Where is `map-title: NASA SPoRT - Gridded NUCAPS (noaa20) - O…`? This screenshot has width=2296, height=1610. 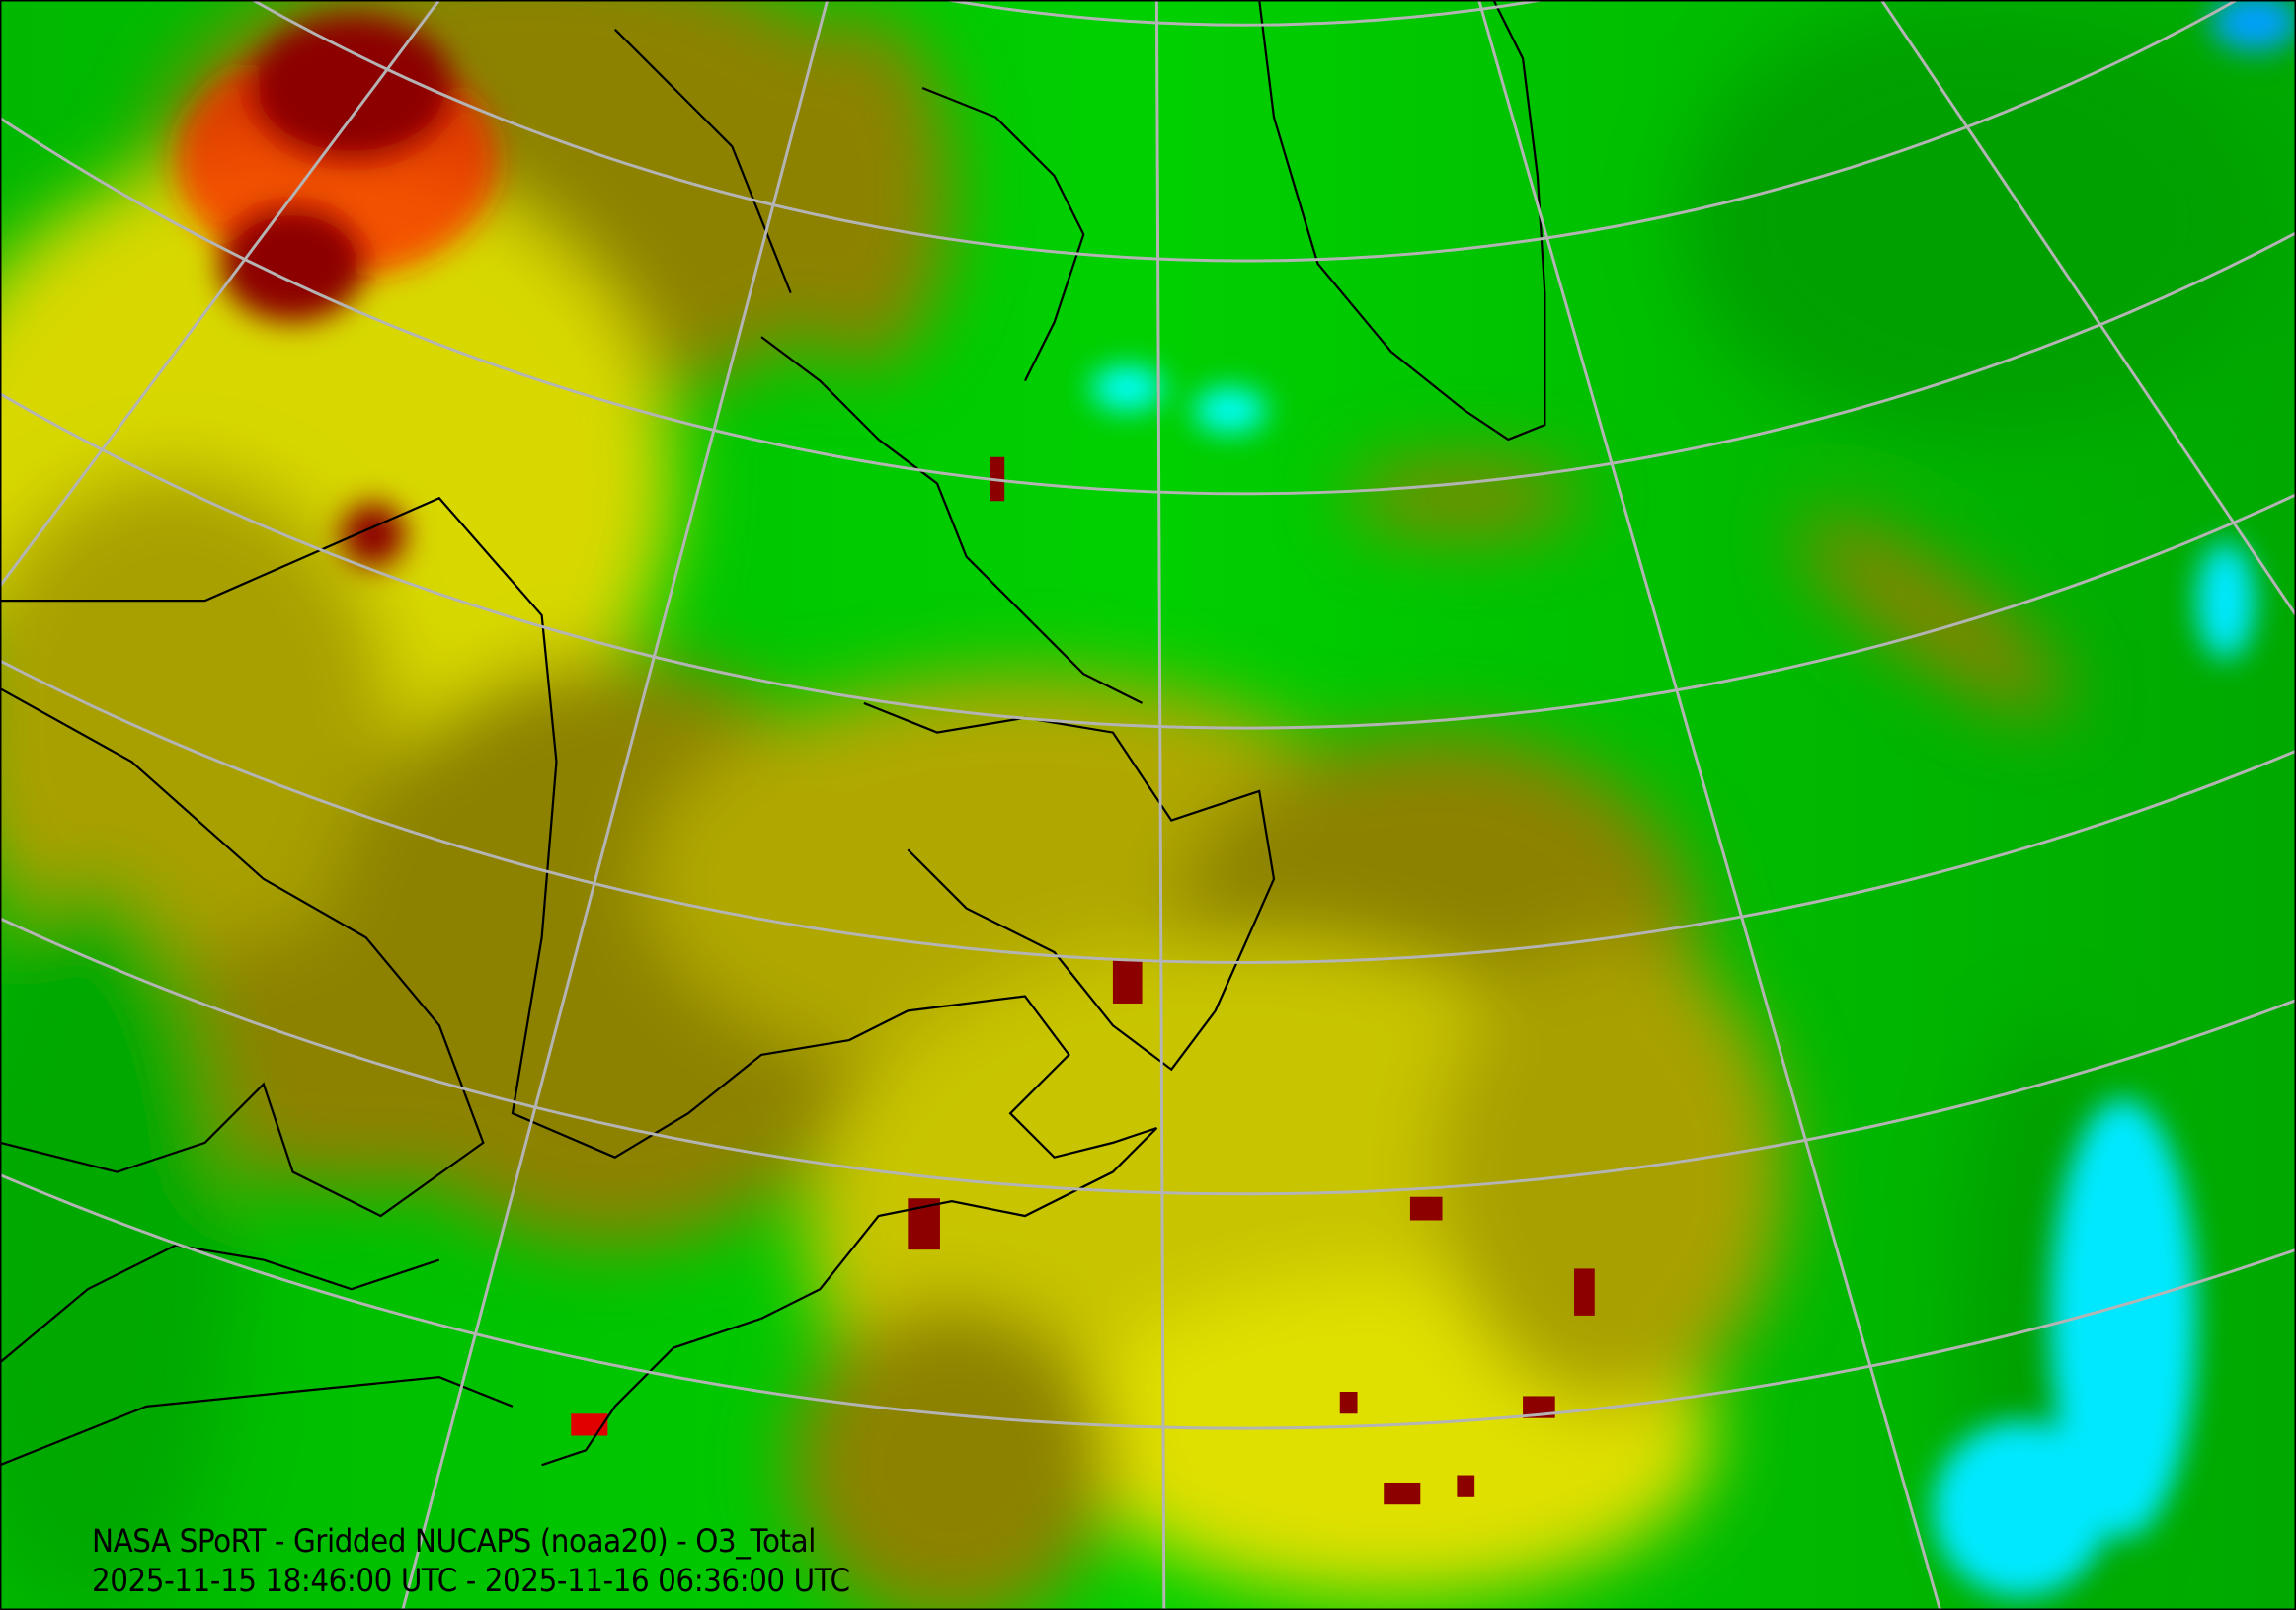 map-title: NASA SPoRT - Gridded NUCAPS (noaa20) - O… is located at coordinates (454, 1541).